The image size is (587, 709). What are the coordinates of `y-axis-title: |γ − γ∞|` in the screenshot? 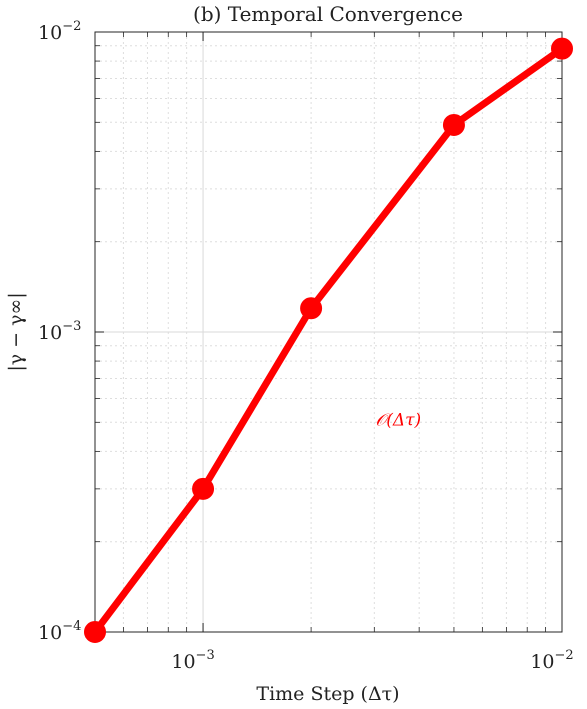 It's located at (16, 331).